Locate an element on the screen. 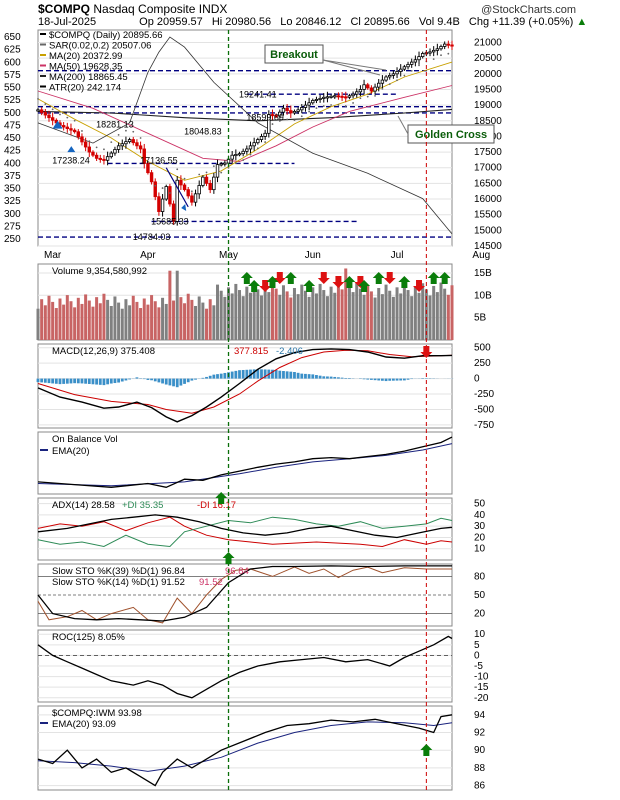  adx-axis-tick: 30 is located at coordinates (480, 526).